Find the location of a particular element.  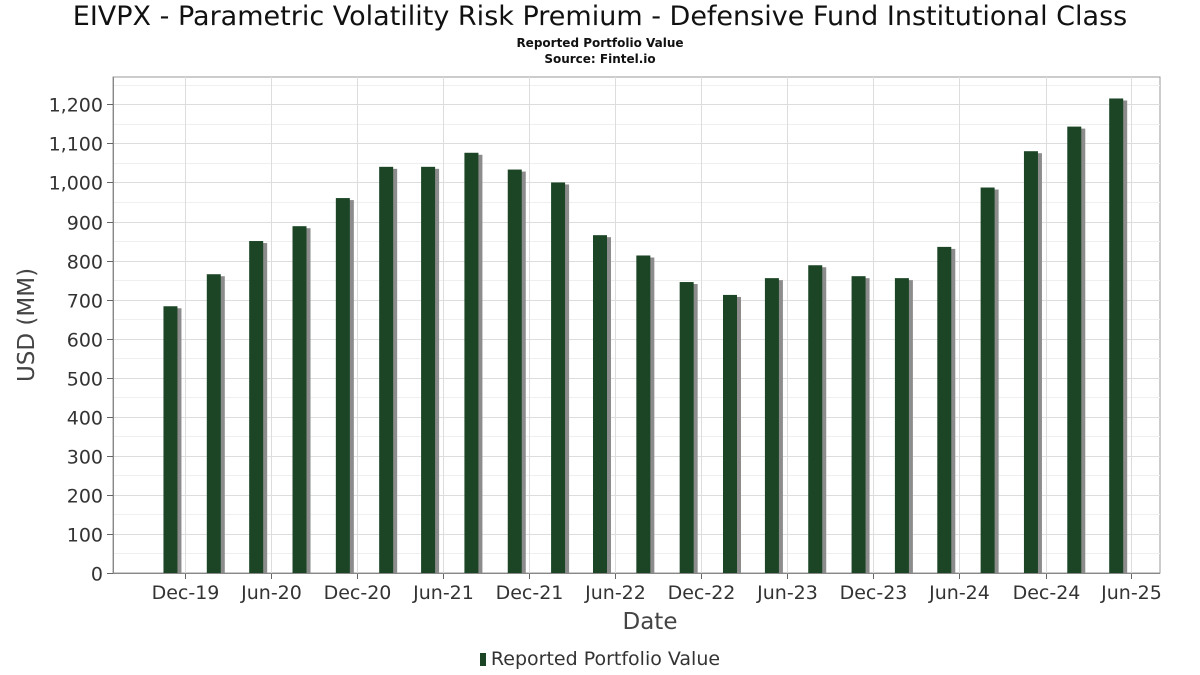

y-tick-label: 200 is located at coordinates (85, 497).